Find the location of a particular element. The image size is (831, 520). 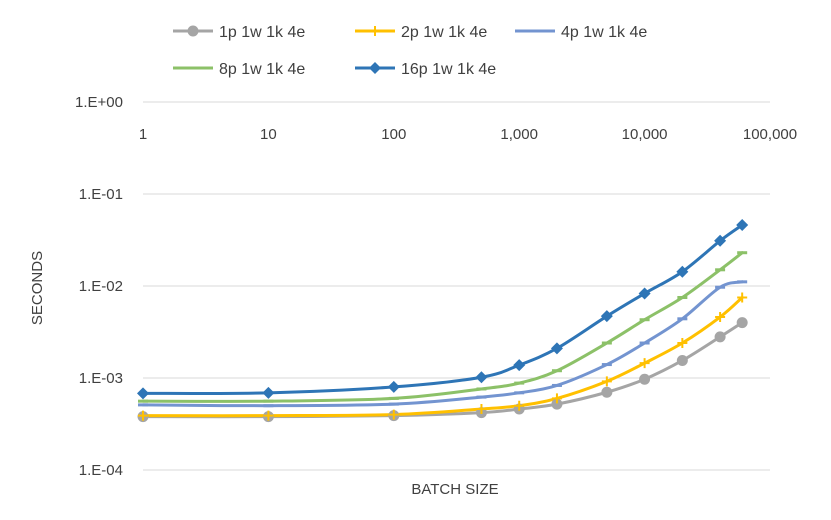

x-tick-label-3: 1,000 is located at coordinates (519, 134).